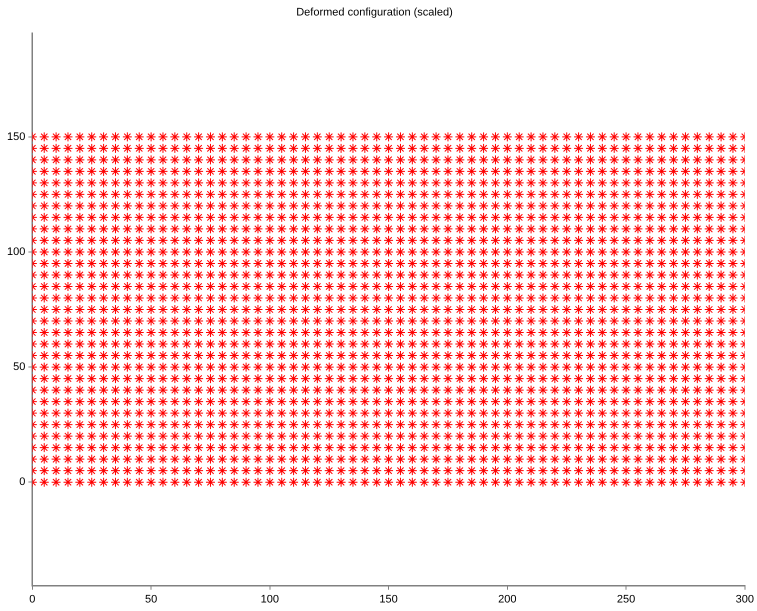 This screenshot has height=611, width=757. Describe the element at coordinates (19, 367) in the screenshot. I see `y-tick-label: 50` at that location.